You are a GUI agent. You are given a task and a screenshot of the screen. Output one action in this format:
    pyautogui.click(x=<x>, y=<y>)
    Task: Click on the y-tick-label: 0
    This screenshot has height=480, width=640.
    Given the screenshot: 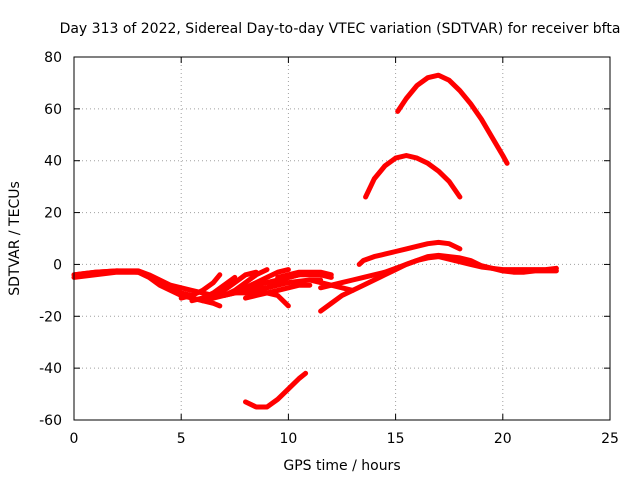 What is the action you would take?
    pyautogui.click(x=57, y=265)
    